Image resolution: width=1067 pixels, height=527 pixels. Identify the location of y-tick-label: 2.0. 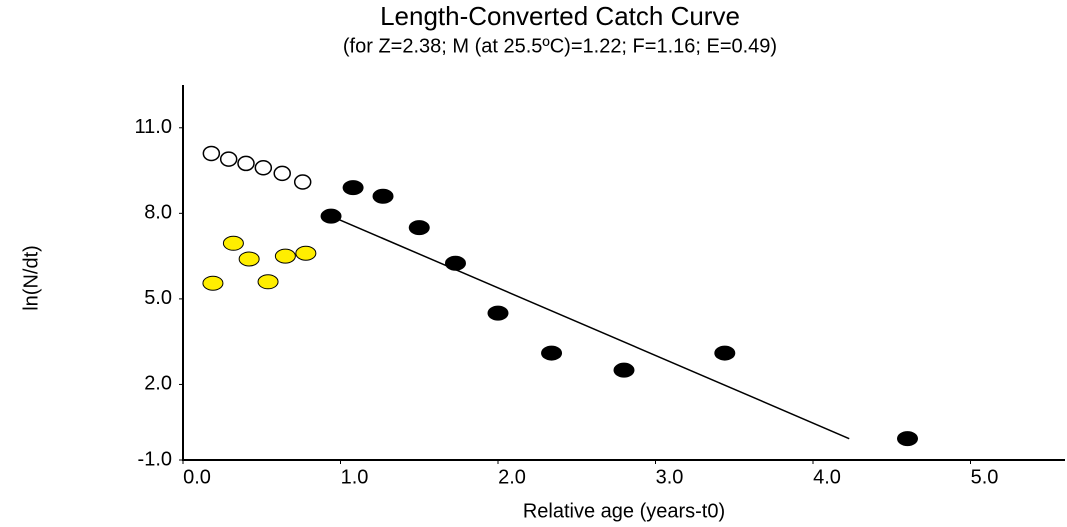
(158, 384).